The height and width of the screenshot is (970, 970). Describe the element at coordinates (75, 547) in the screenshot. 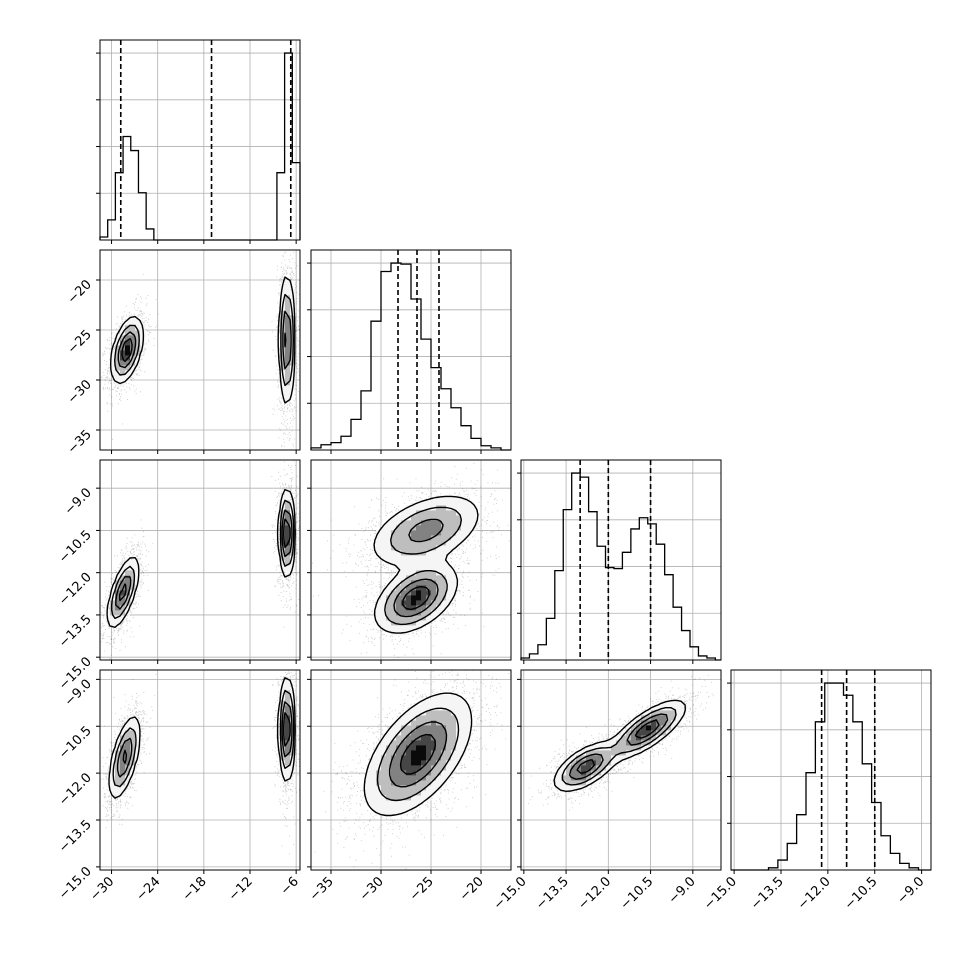

I see `y-tick-label: −10.5` at that location.